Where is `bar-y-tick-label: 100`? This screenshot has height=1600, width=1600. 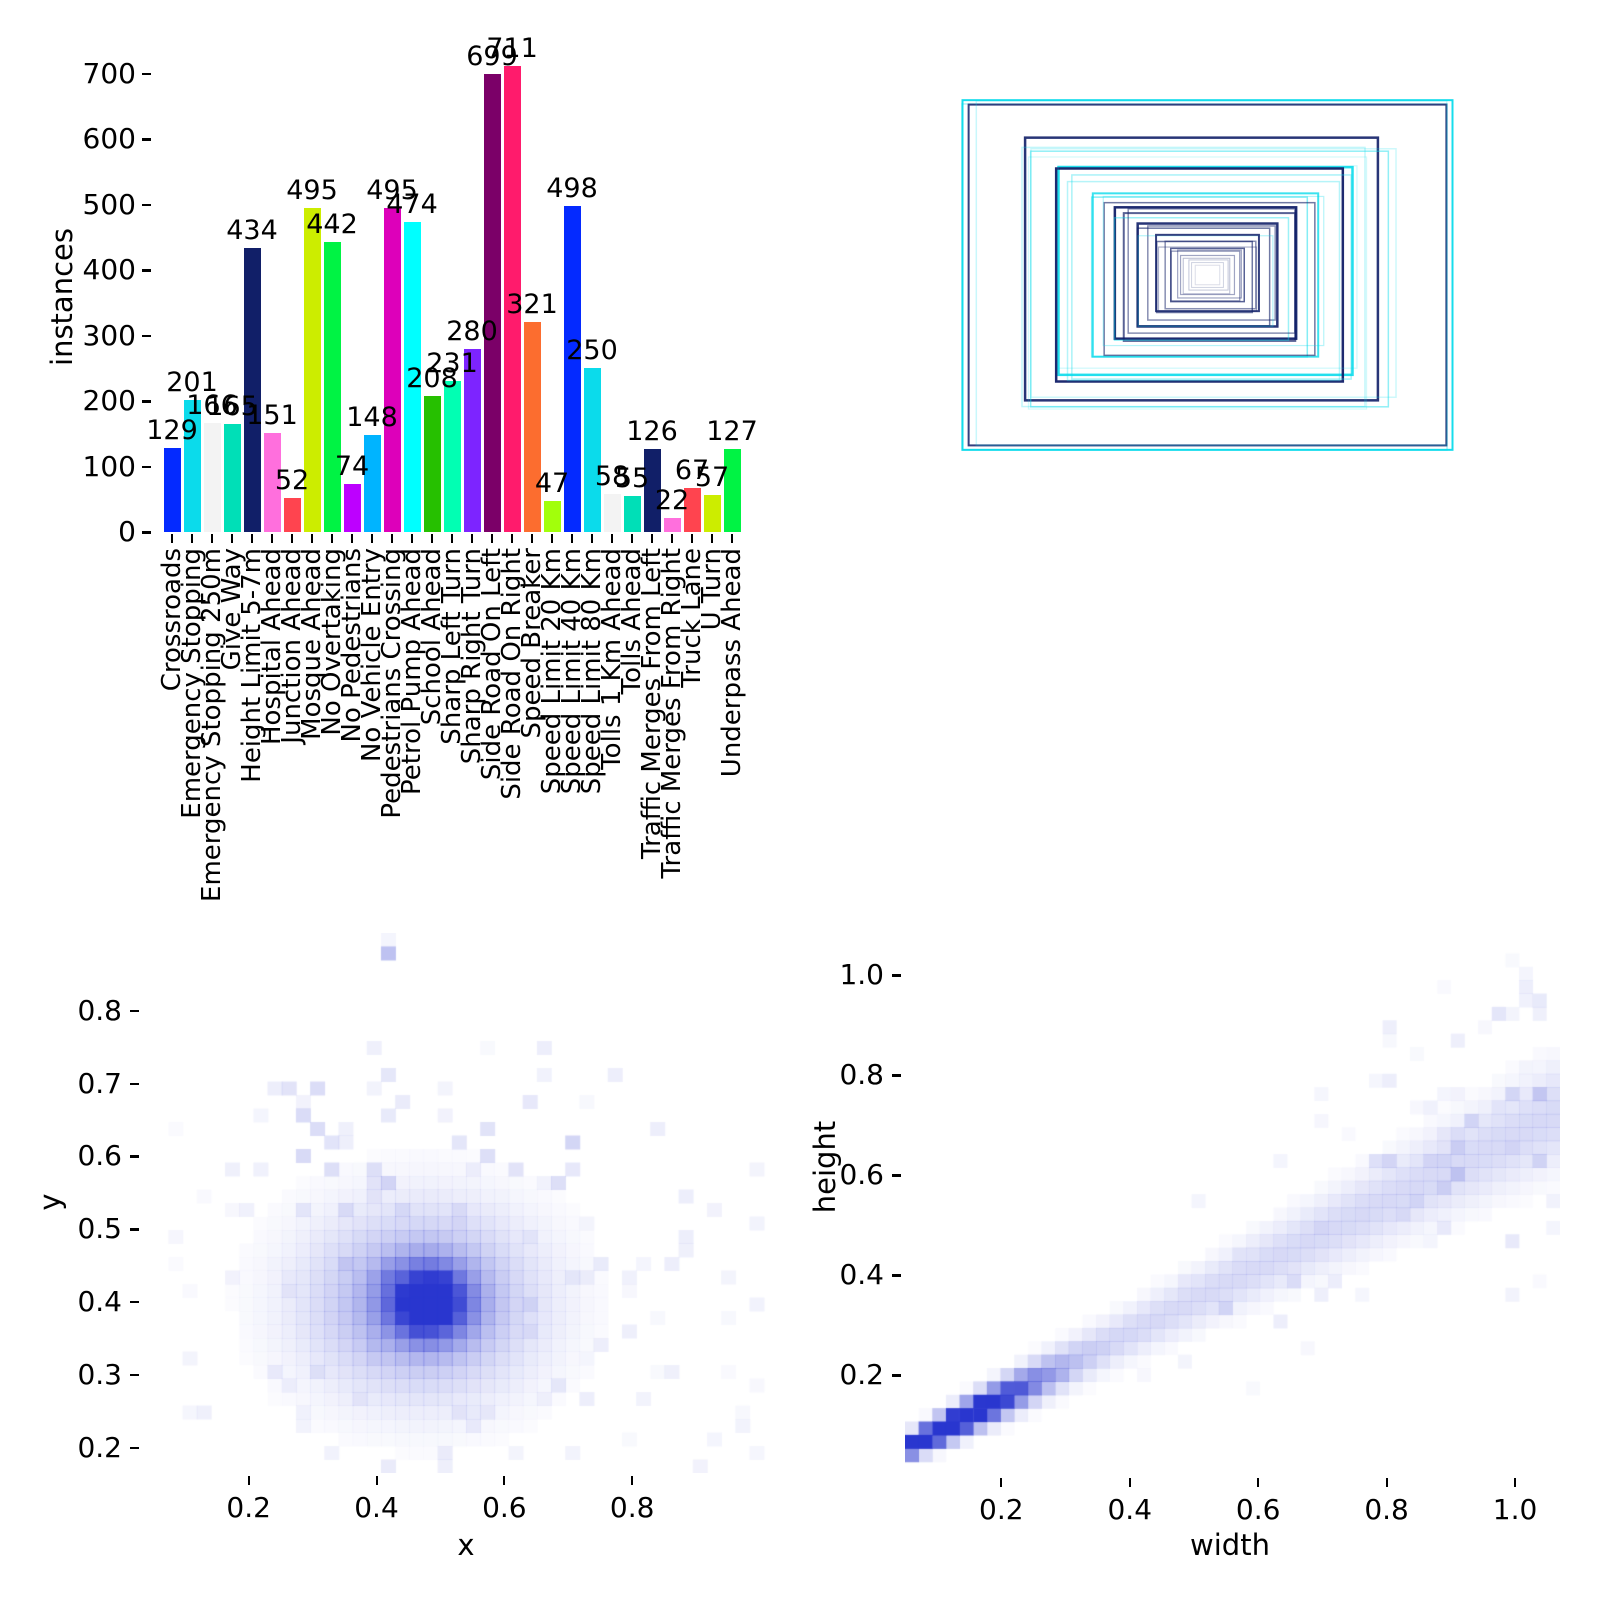
bar-y-tick-label: 100 is located at coordinates (109, 466).